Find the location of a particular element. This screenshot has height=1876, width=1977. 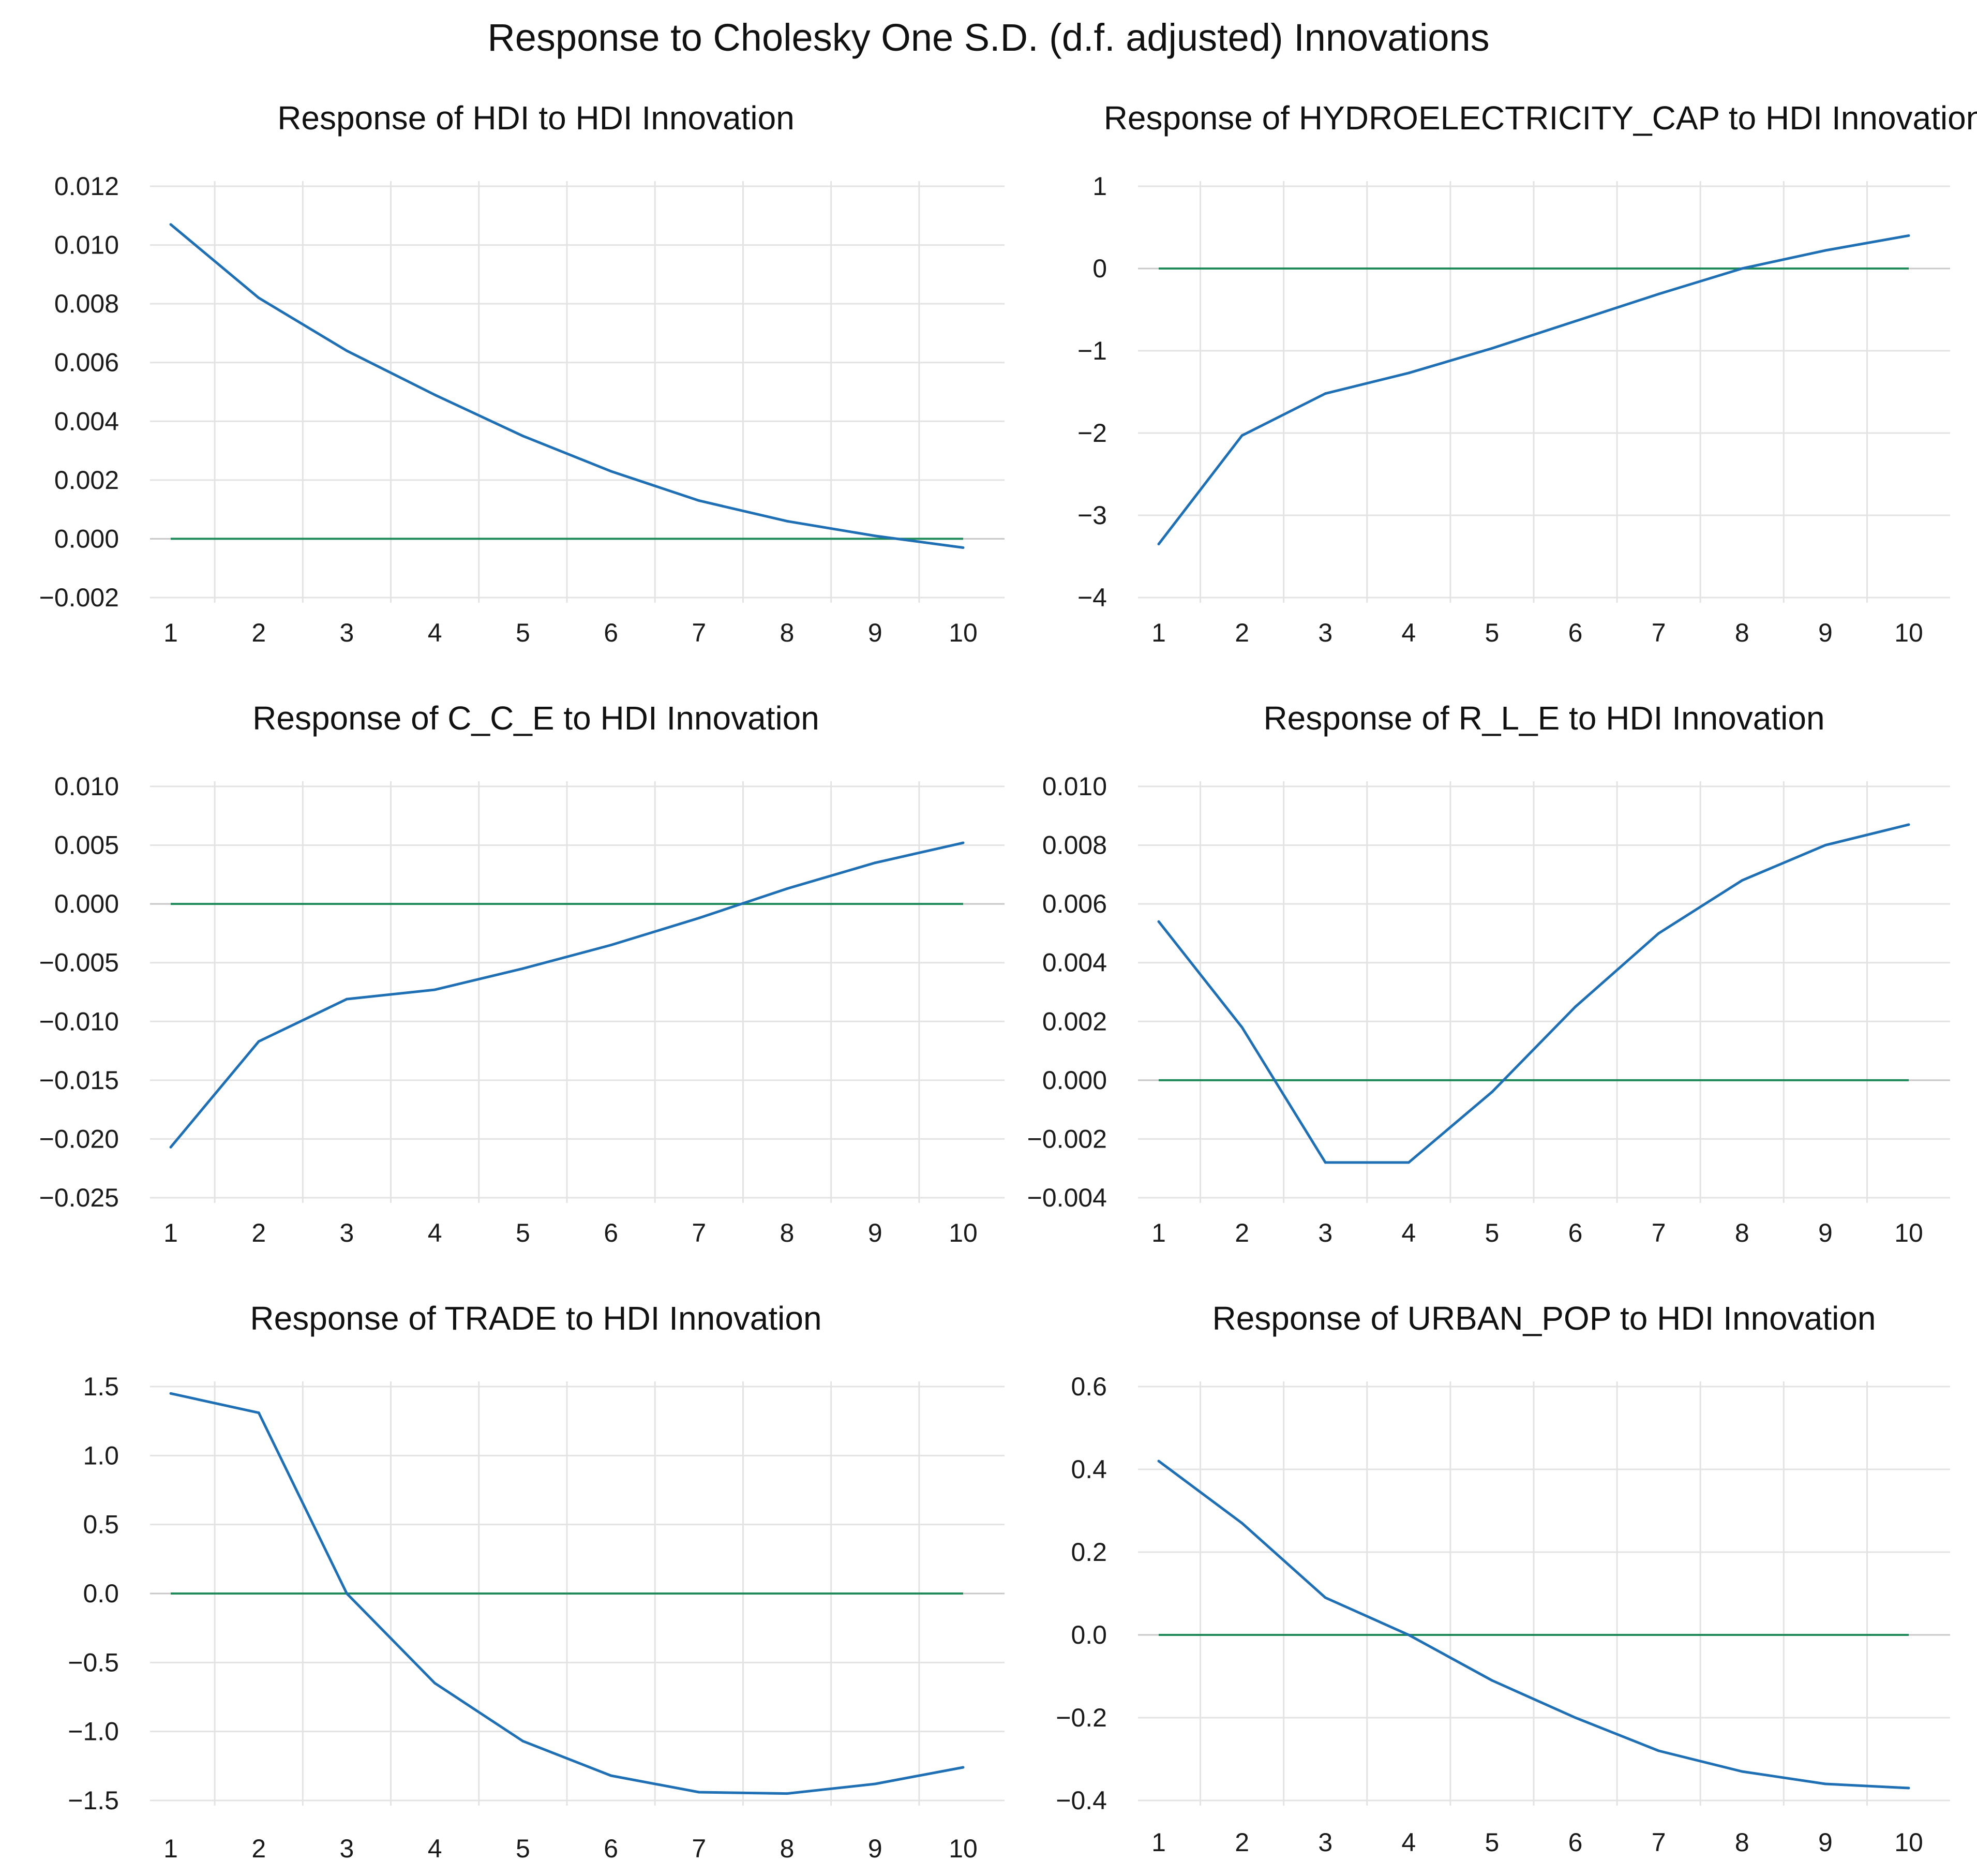

y-tick-label: 0 is located at coordinates (1099, 268).